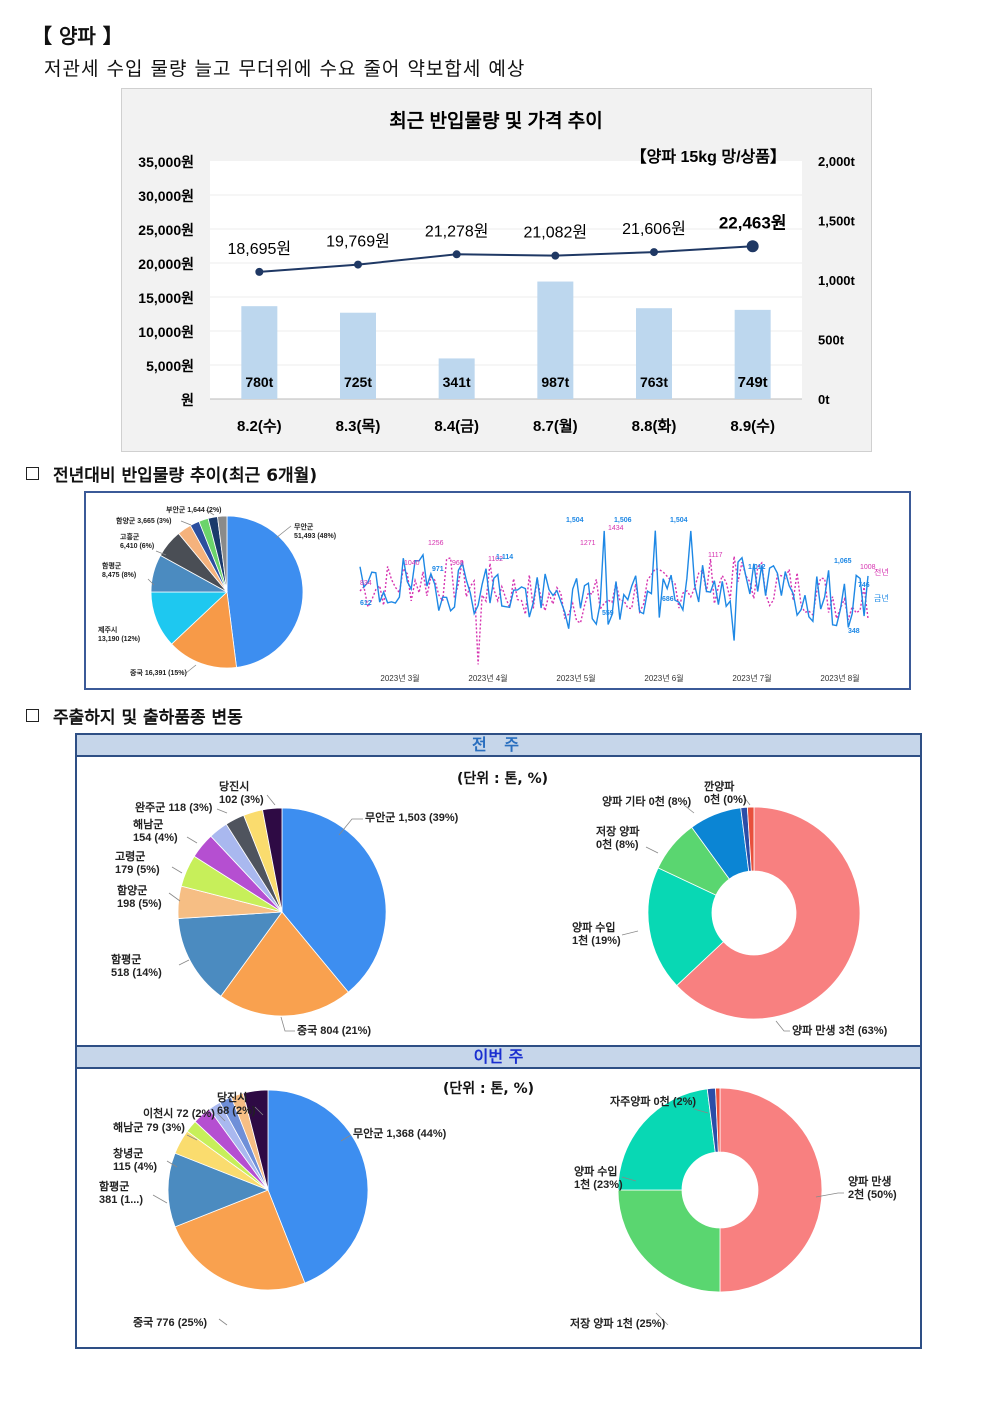 The image size is (992, 1403). Describe the element at coordinates (575, 520) in the screenshot. I see `curr-annotation: 1,504` at that location.